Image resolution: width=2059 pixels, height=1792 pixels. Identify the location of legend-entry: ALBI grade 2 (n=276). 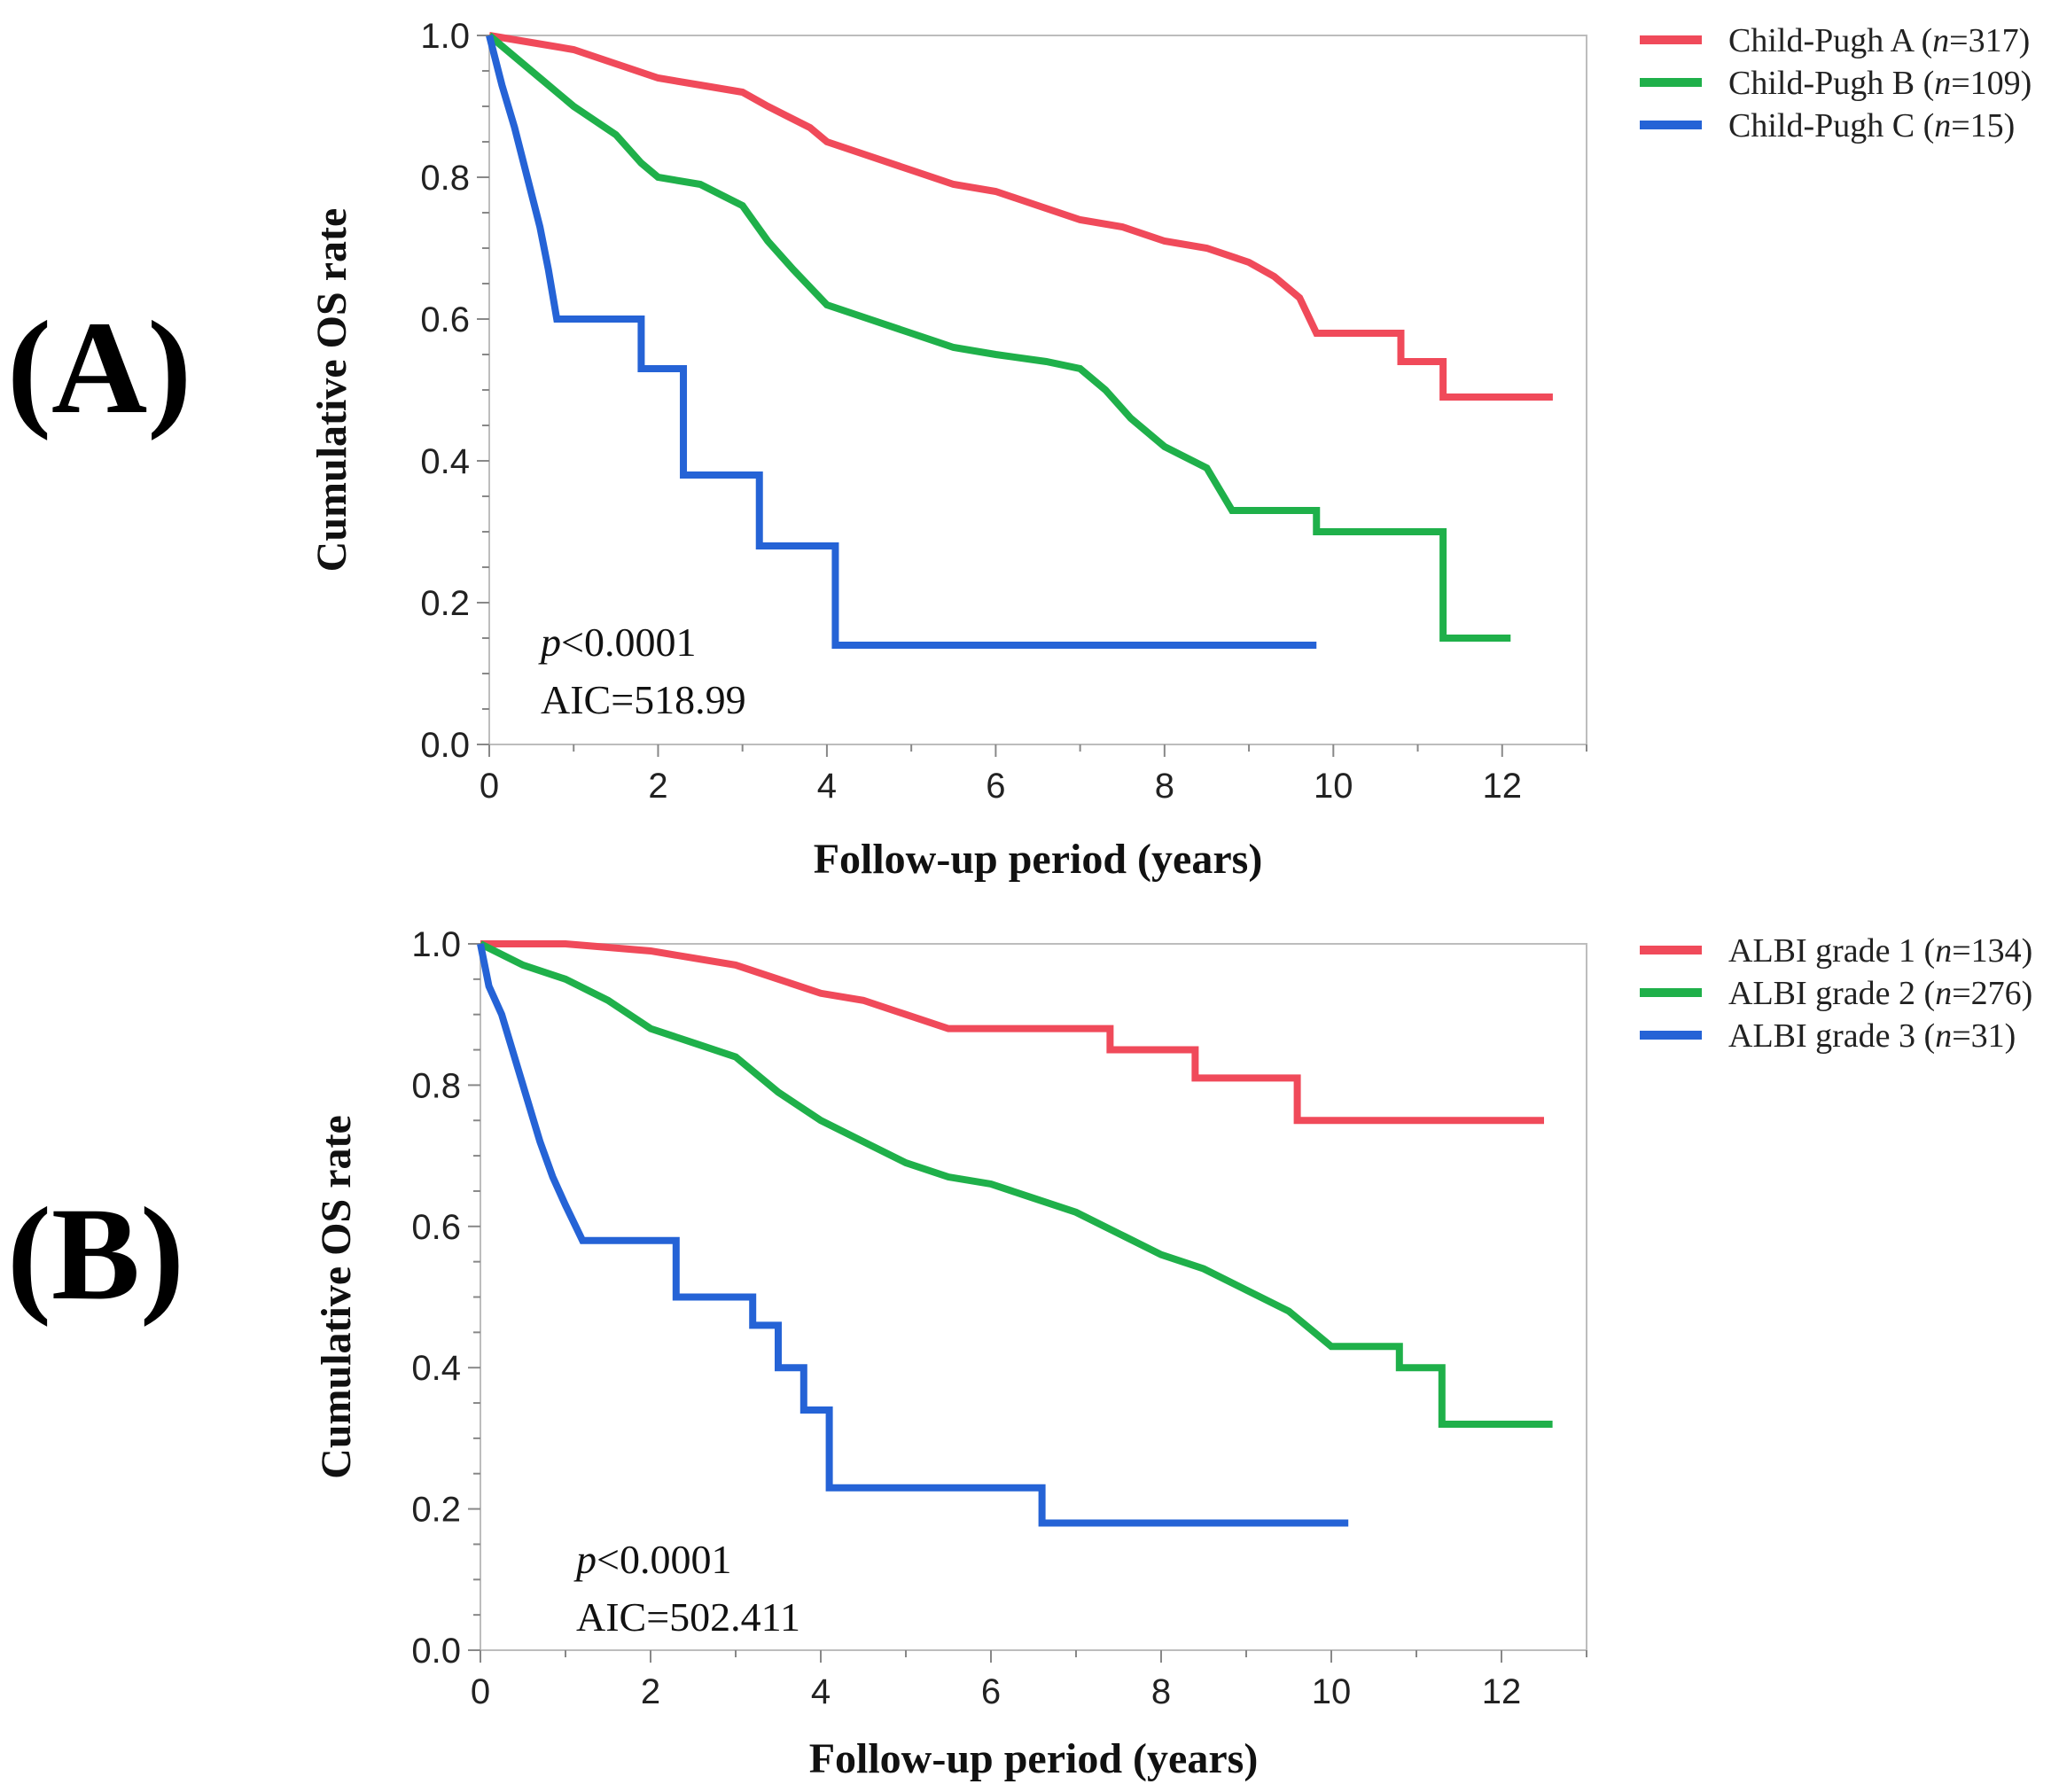
(1880, 993).